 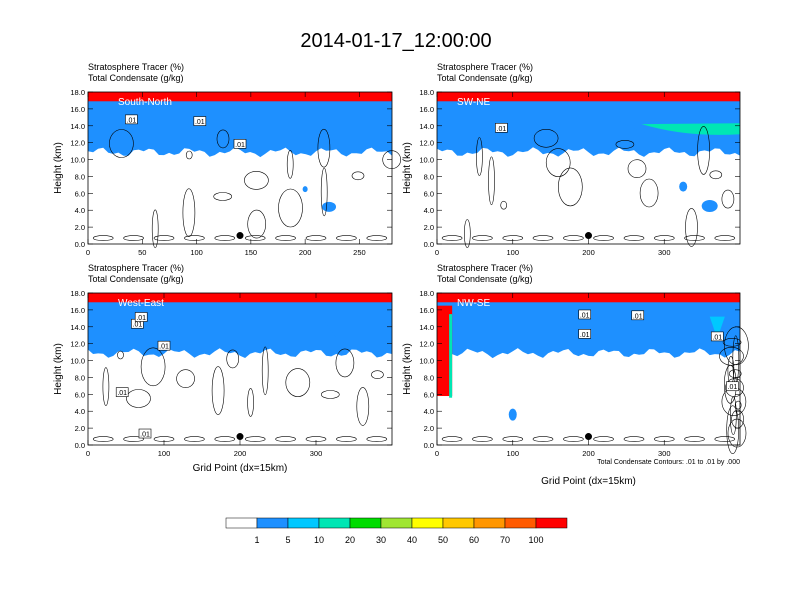 I want to click on panel-label: South-North, so click(x=145, y=102).